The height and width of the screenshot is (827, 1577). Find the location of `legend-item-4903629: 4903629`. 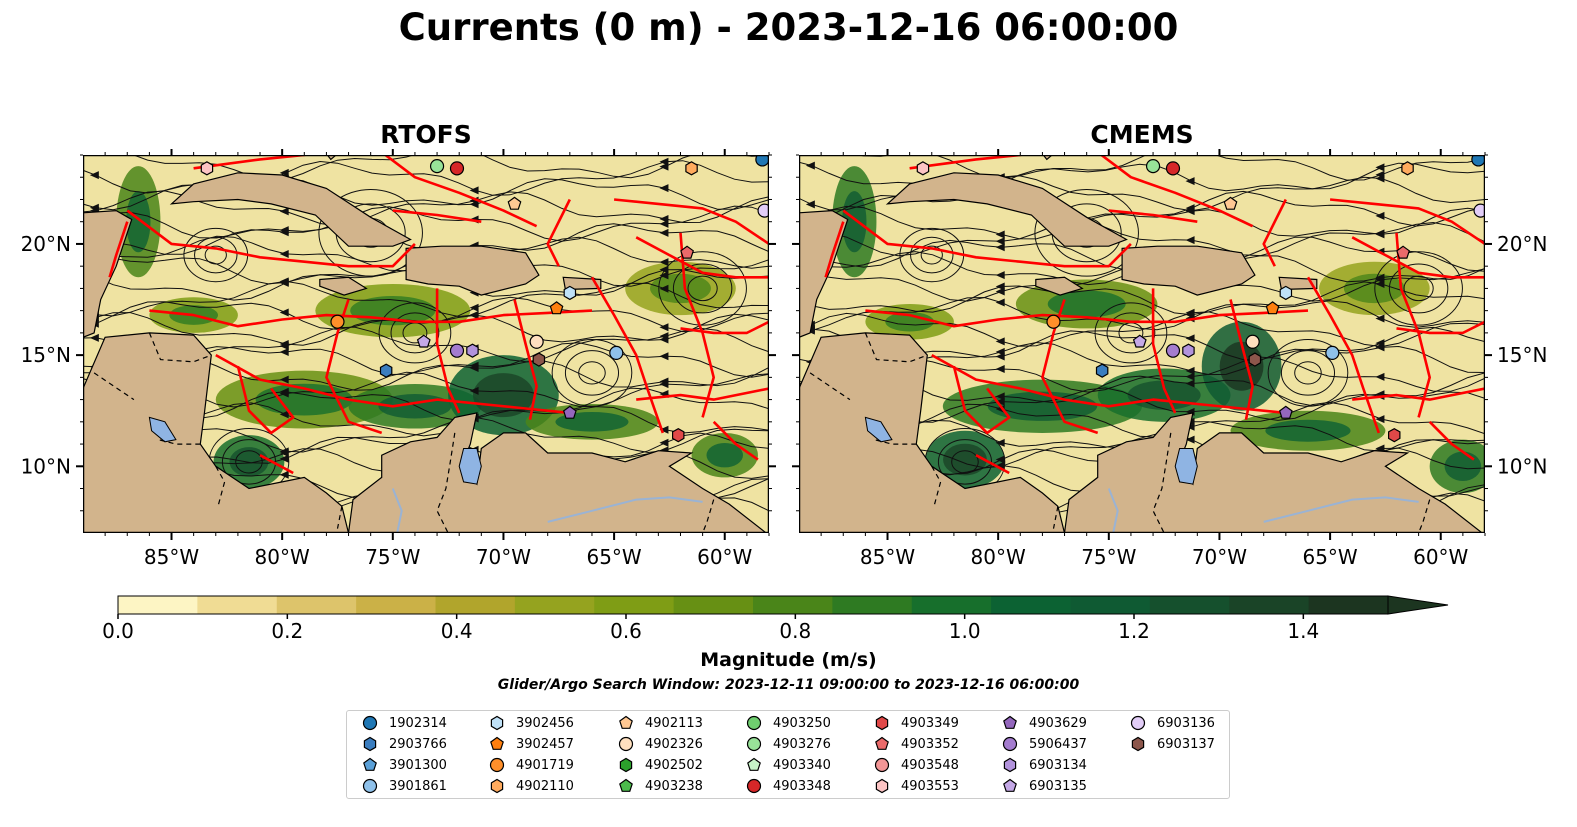

legend-item-4903629: 4903629 is located at coordinates (1044, 723).